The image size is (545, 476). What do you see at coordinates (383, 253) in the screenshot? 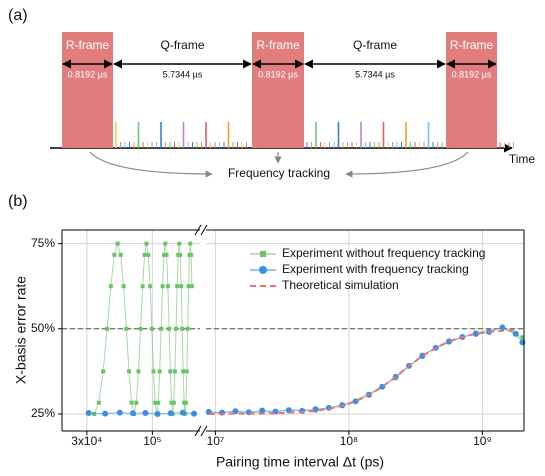
I see `legend-label: Experiment without frequency tracking` at bounding box center [383, 253].